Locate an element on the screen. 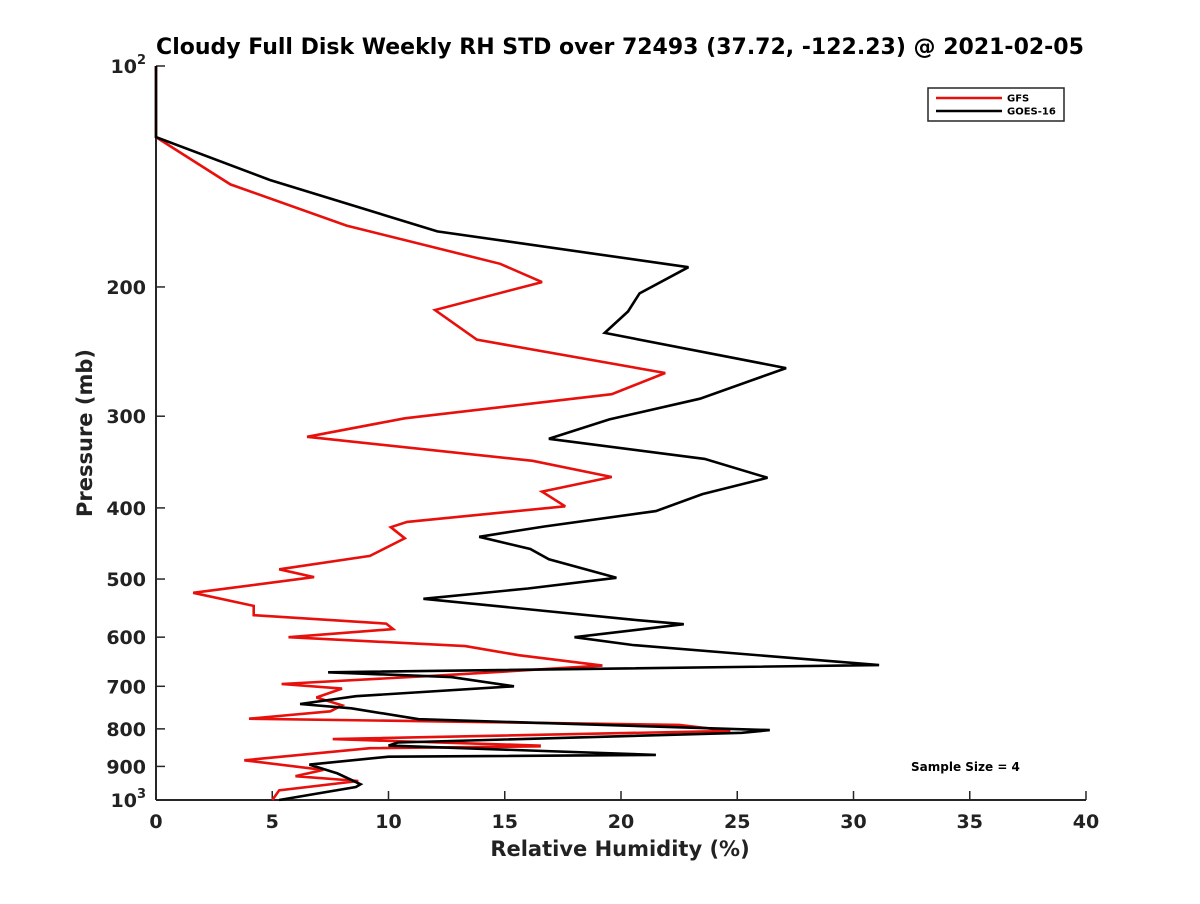 This screenshot has height=904, width=1200. legend: GFS GOES-16 is located at coordinates (996, 104).